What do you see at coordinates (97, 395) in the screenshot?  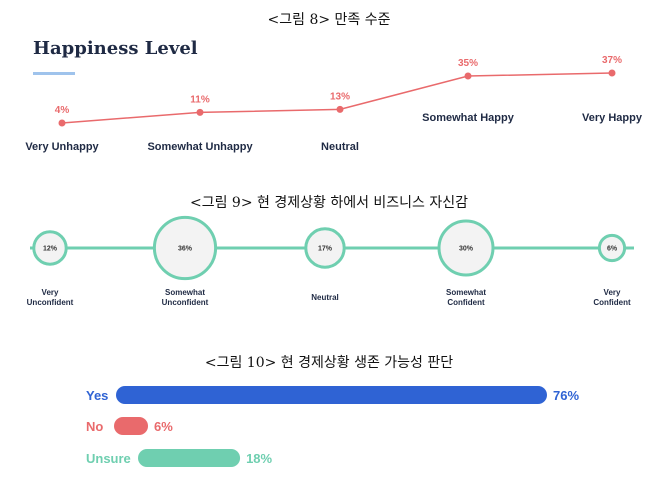 I see `survival-category-label: Yes` at bounding box center [97, 395].